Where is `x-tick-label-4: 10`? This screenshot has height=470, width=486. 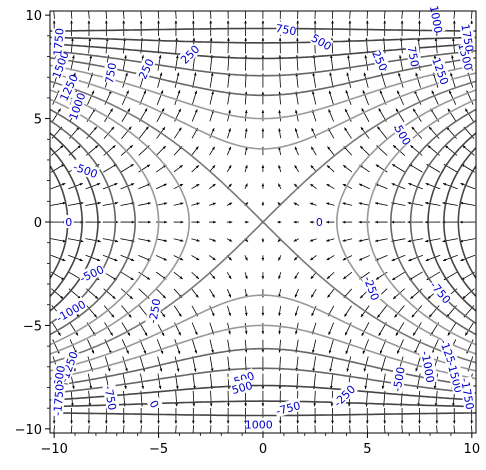
x-tick-label-4: 10 is located at coordinates (472, 449).